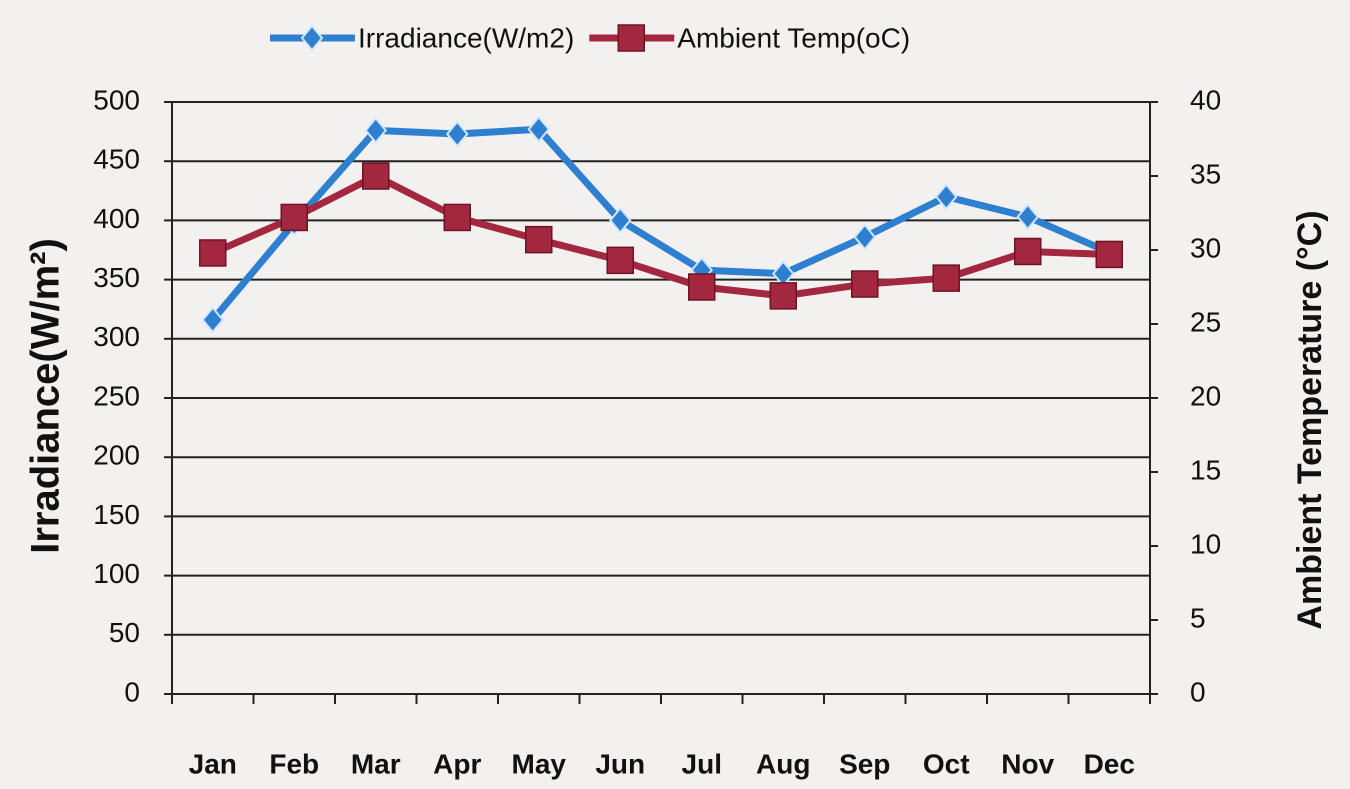 The width and height of the screenshot is (1350, 789). I want to click on y-tick-label: 450, so click(116, 159).